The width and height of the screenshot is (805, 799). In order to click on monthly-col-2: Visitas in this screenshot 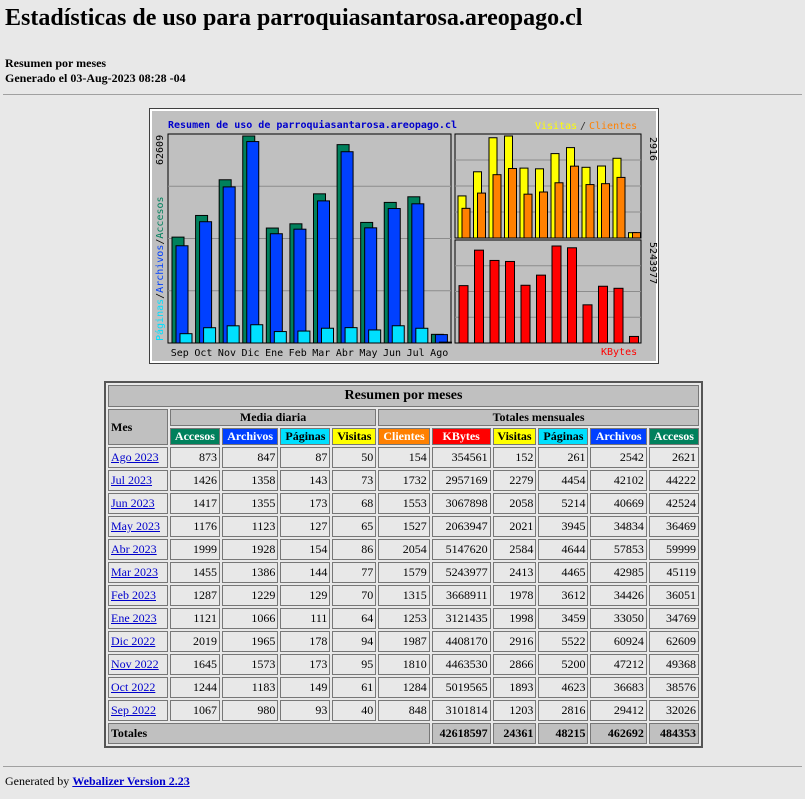, I will do `click(514, 436)`.